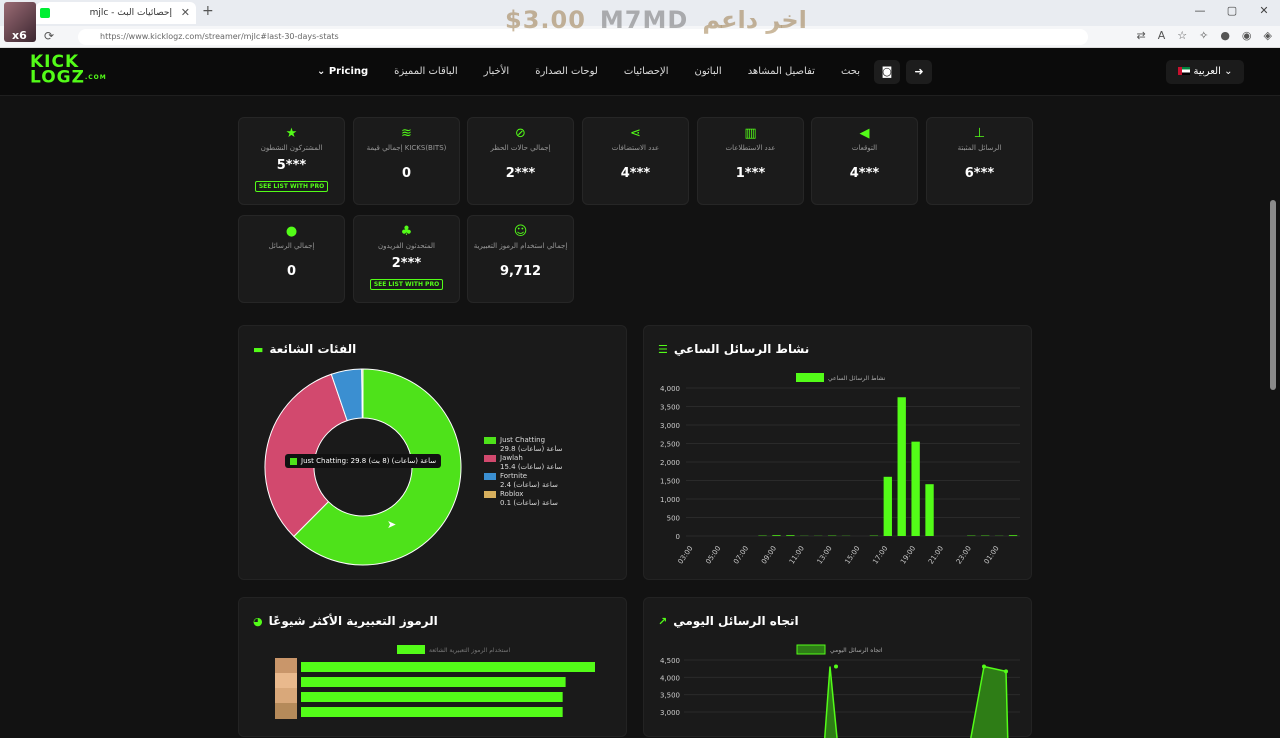  Describe the element at coordinates (850, 71) in the screenshot. I see `menu-item-0: بحث` at that location.